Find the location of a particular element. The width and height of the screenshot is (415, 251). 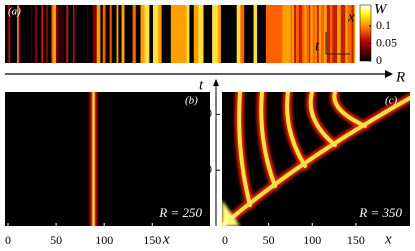

x-tick-label: 50 is located at coordinates (56, 240).